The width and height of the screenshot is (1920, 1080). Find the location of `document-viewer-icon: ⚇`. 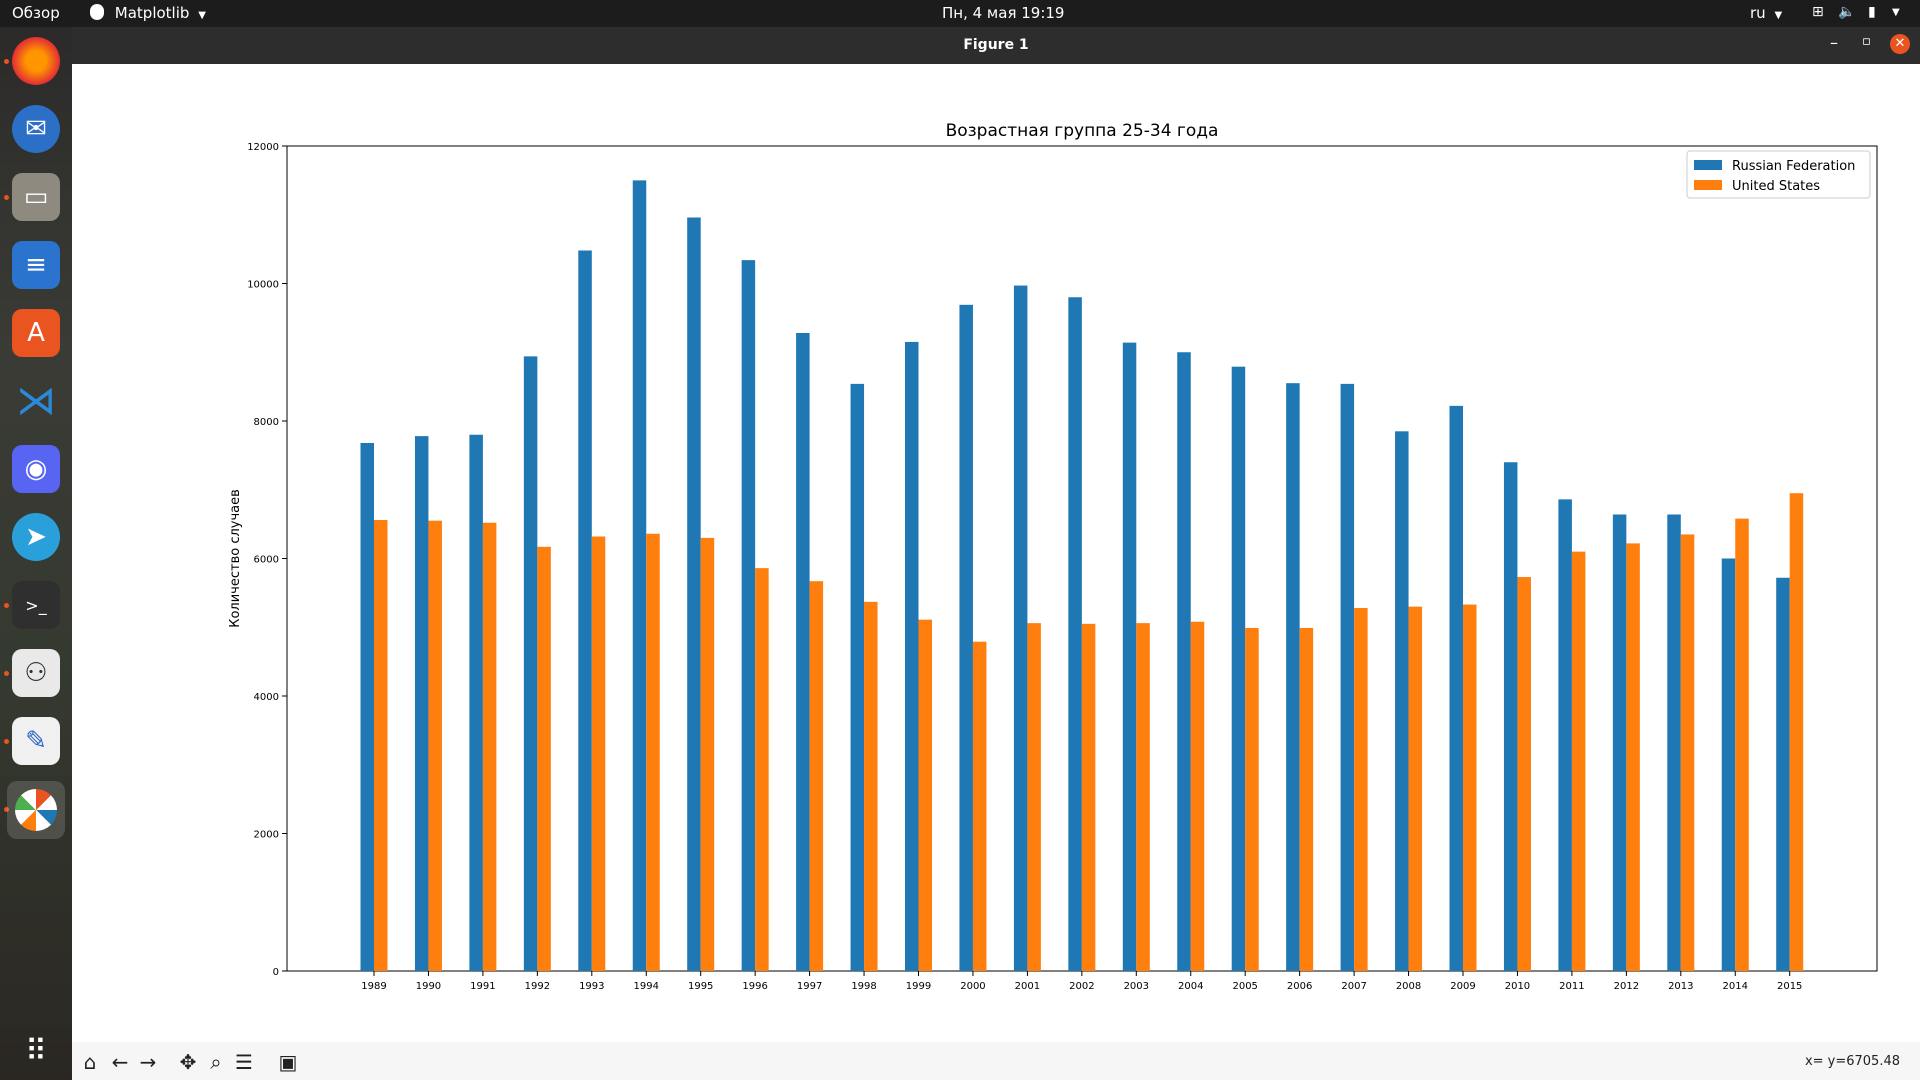

document-viewer-icon: ⚇ is located at coordinates (36, 673).